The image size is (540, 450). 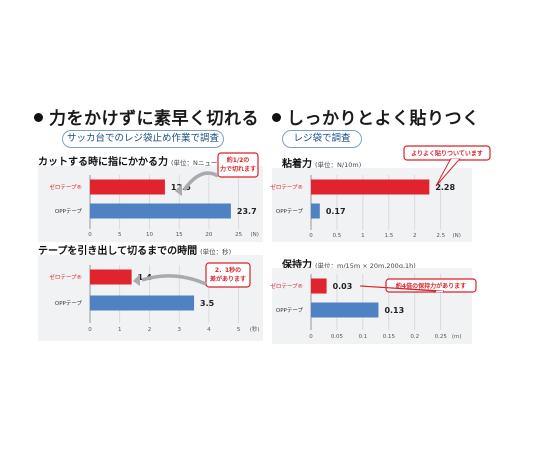 What do you see at coordinates (103, 162) in the screenshot?
I see `chart1-title-text: カットする時に指にかかる力` at bounding box center [103, 162].